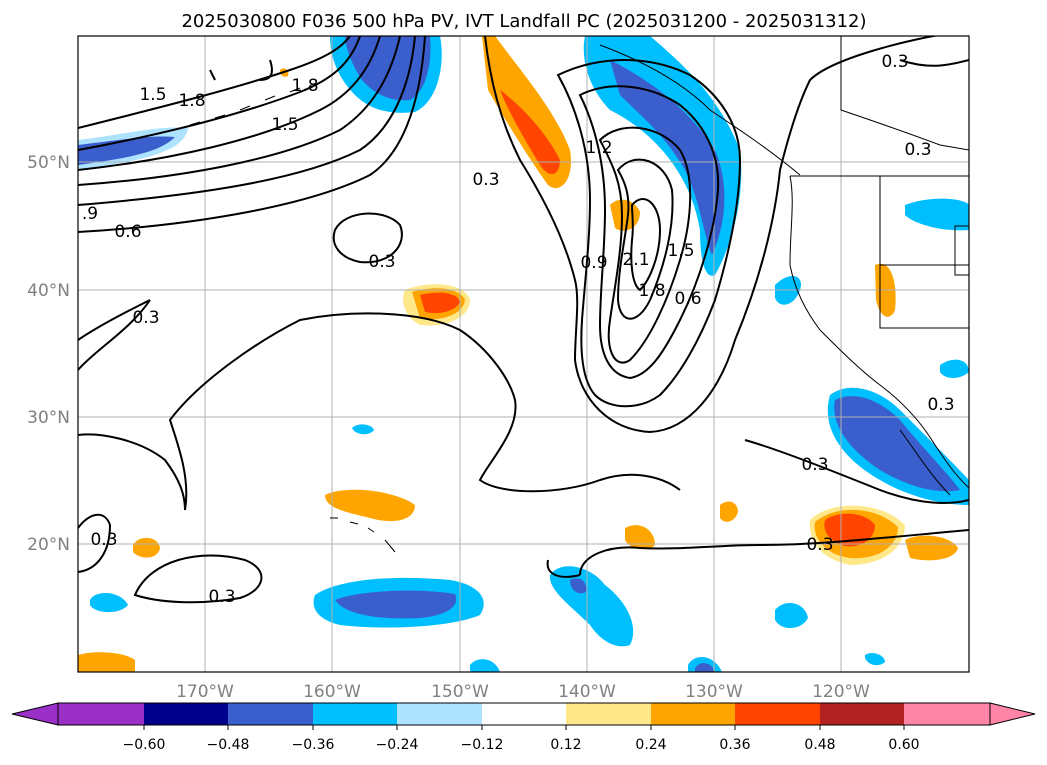  I want to click on contour-label: 0.9, so click(593, 263).